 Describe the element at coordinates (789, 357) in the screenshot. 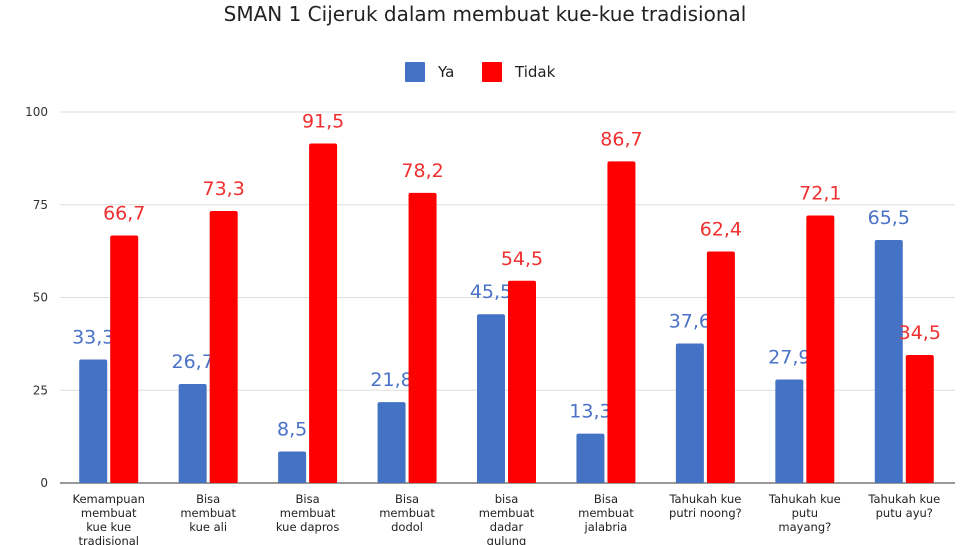

I see `data-label-ya: 27,9` at that location.